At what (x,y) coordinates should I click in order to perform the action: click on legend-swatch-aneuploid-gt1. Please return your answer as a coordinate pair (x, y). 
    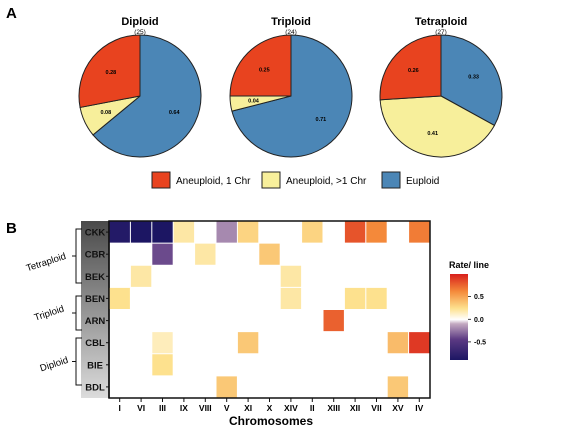
    Looking at the image, I should click on (271, 180).